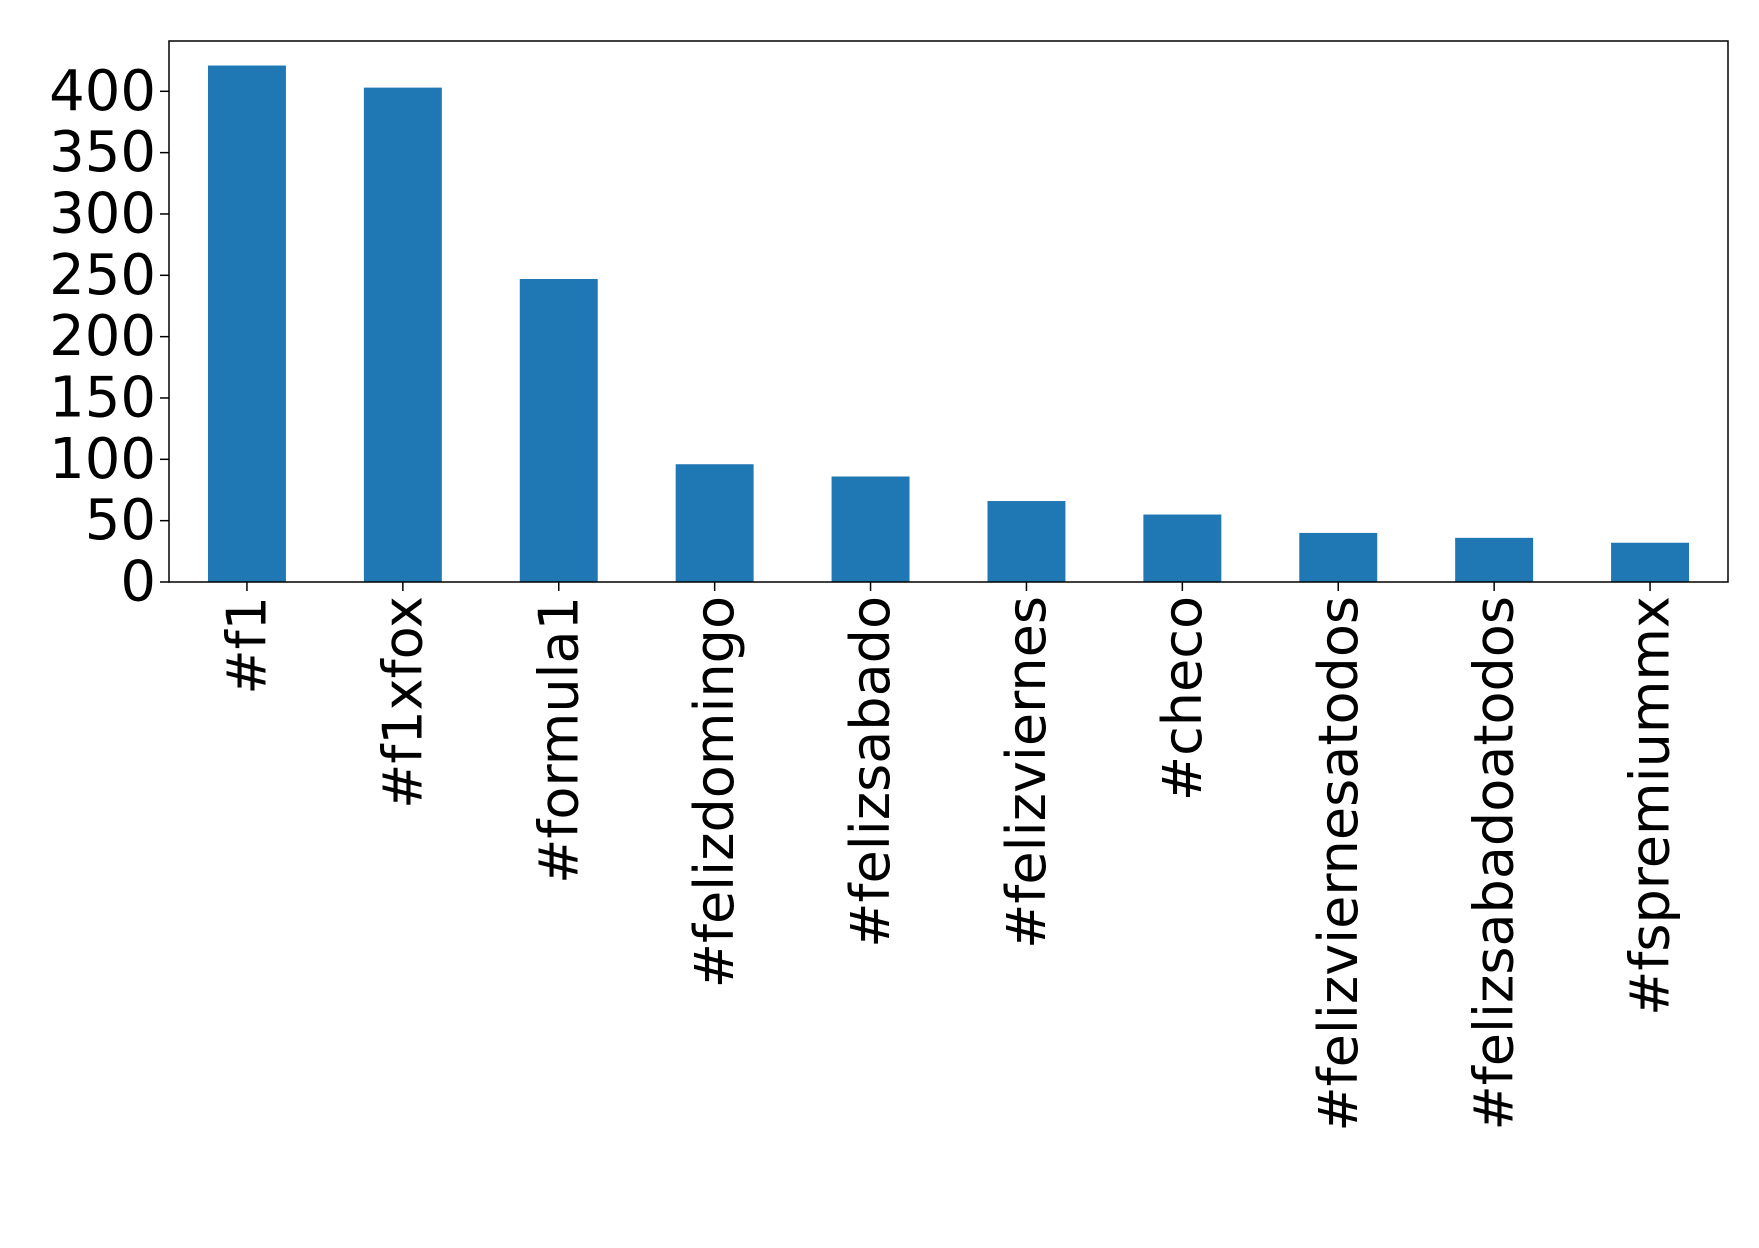  Describe the element at coordinates (714, 792) in the screenshot. I see `x-tick-label: #felizdomingo` at that location.